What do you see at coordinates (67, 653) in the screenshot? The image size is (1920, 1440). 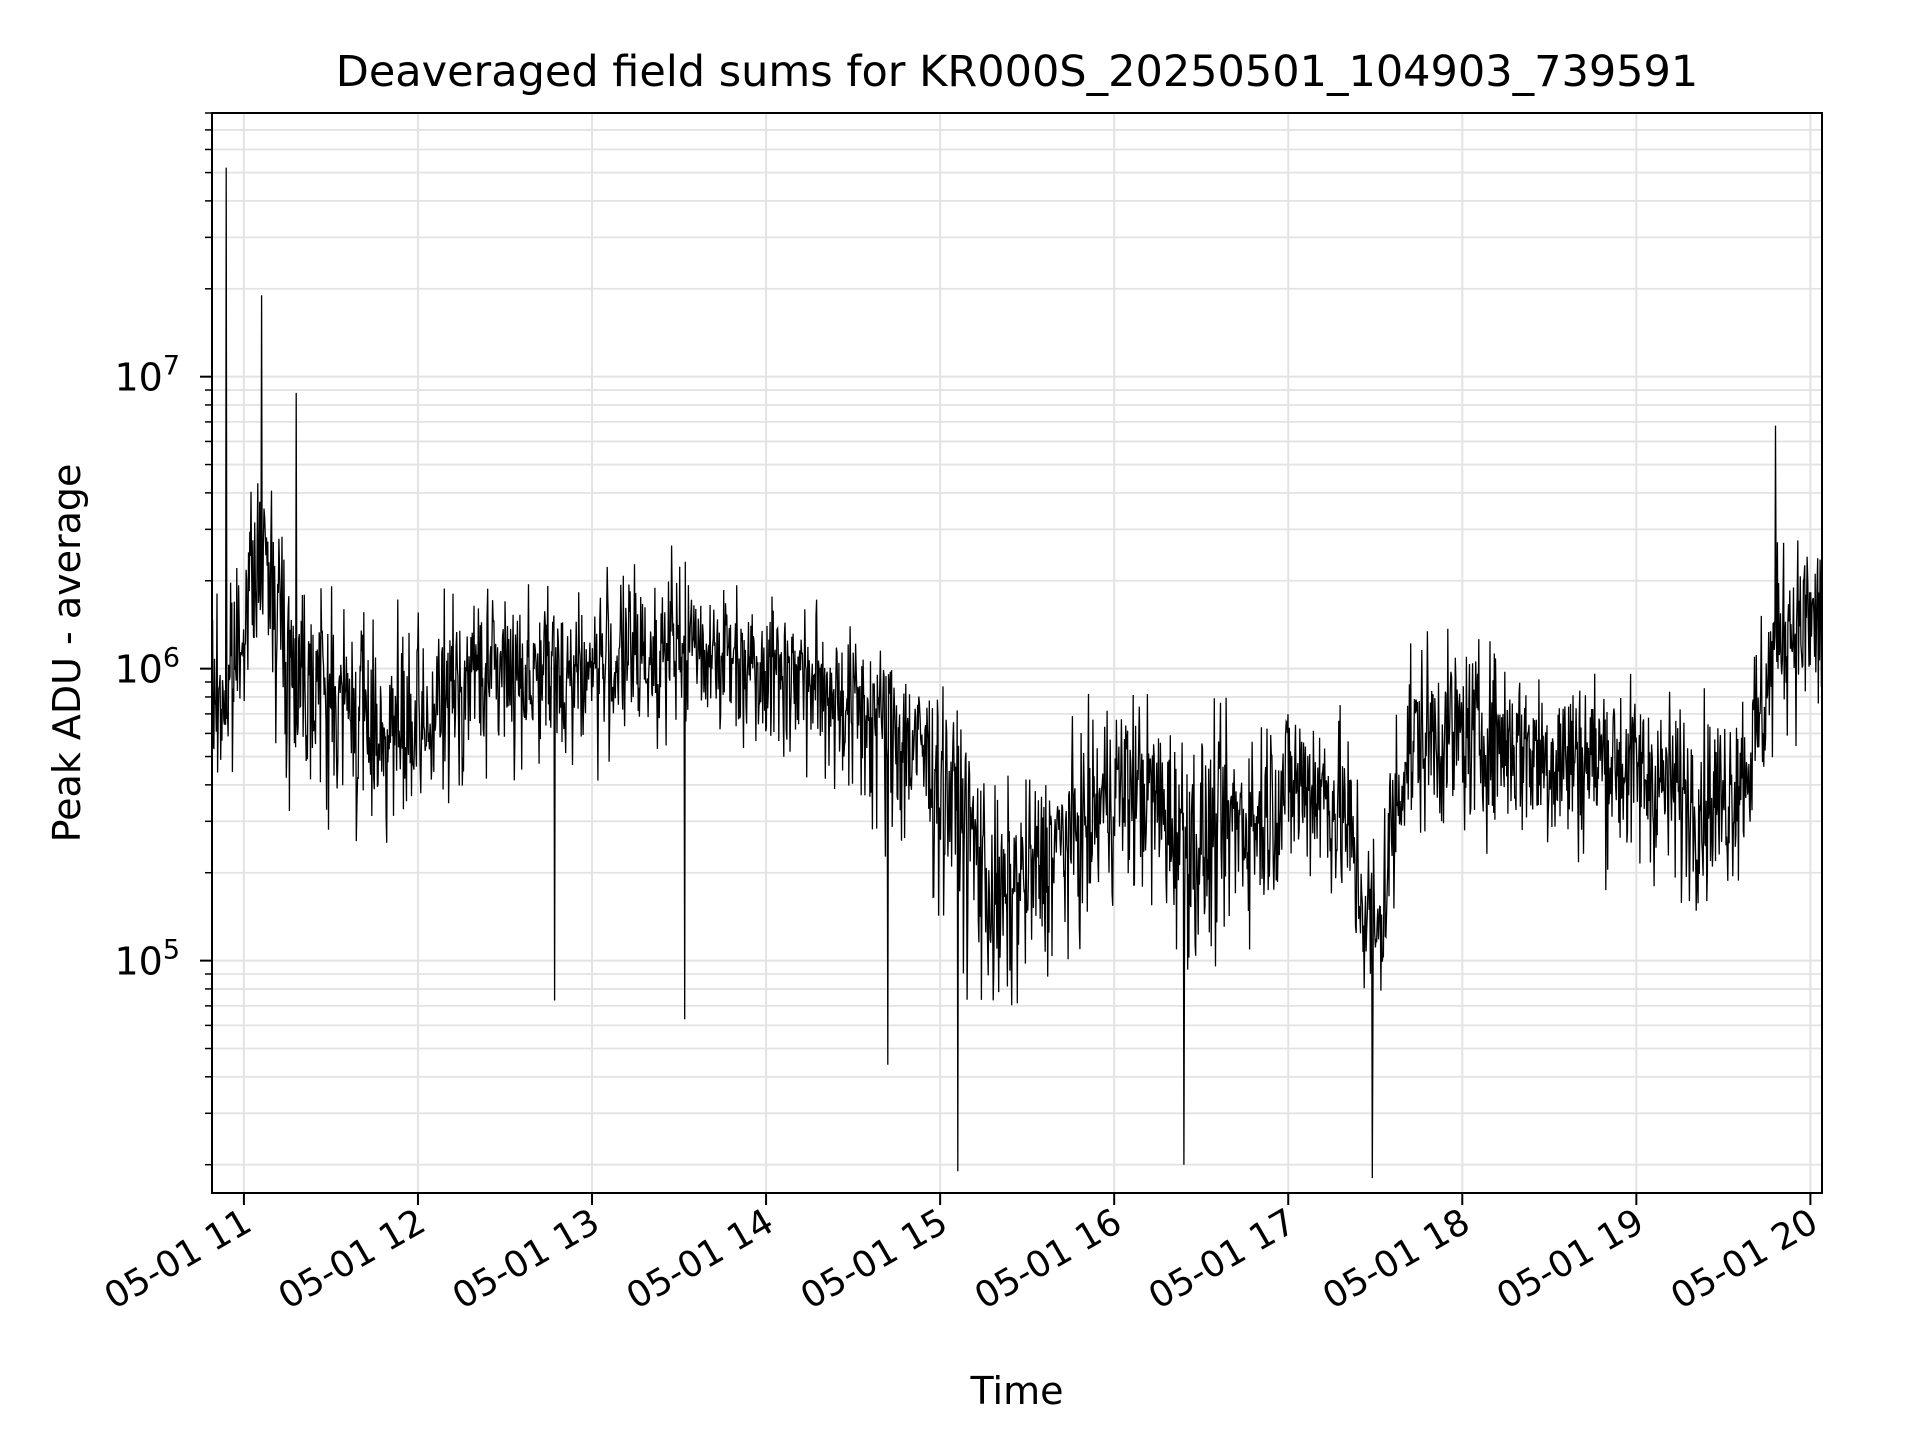 I see `y-axis-label: Peak ADU - average` at bounding box center [67, 653].